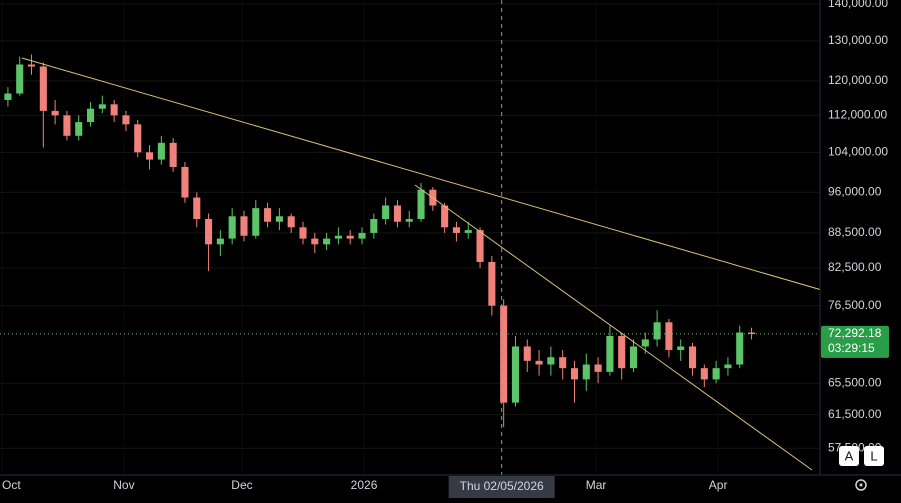 The width and height of the screenshot is (901, 503). I want to click on x-tick-label: Nov, so click(123, 485).